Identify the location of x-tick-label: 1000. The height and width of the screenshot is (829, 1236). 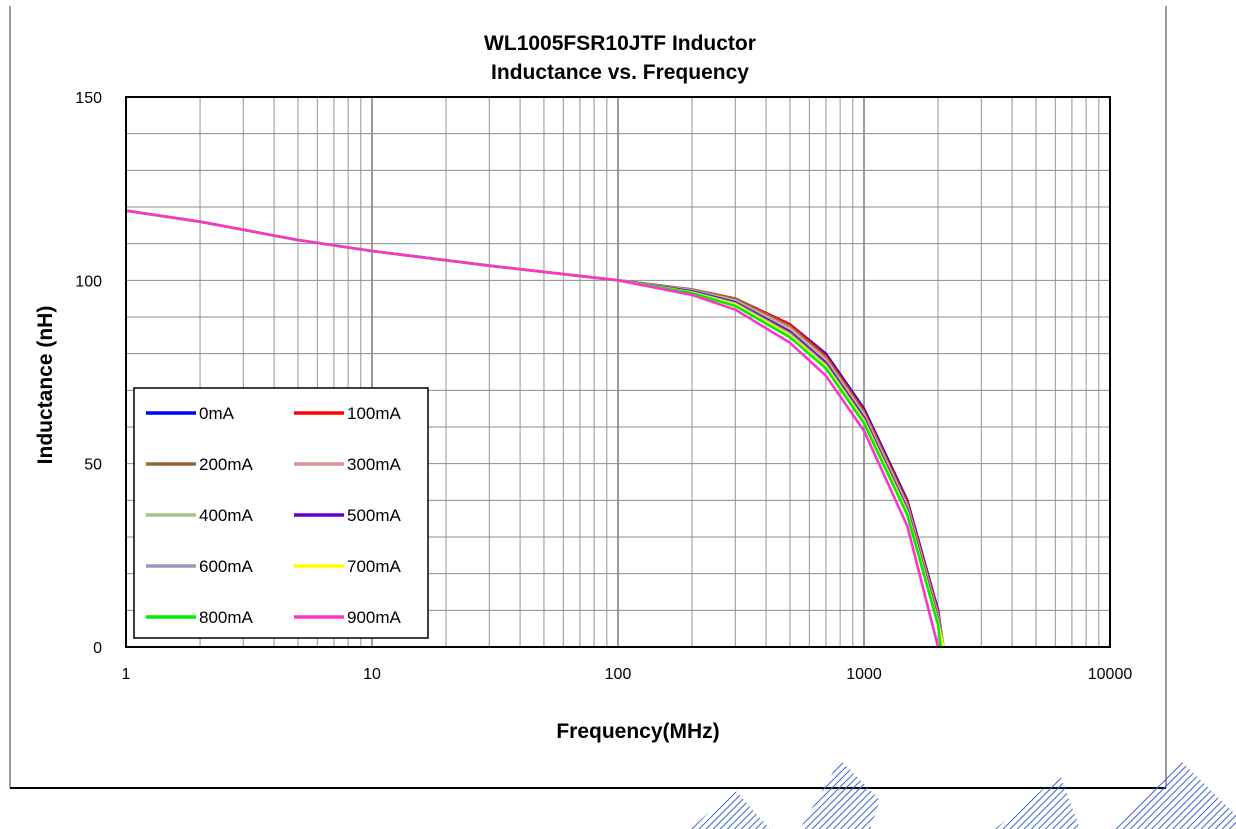
(864, 674).